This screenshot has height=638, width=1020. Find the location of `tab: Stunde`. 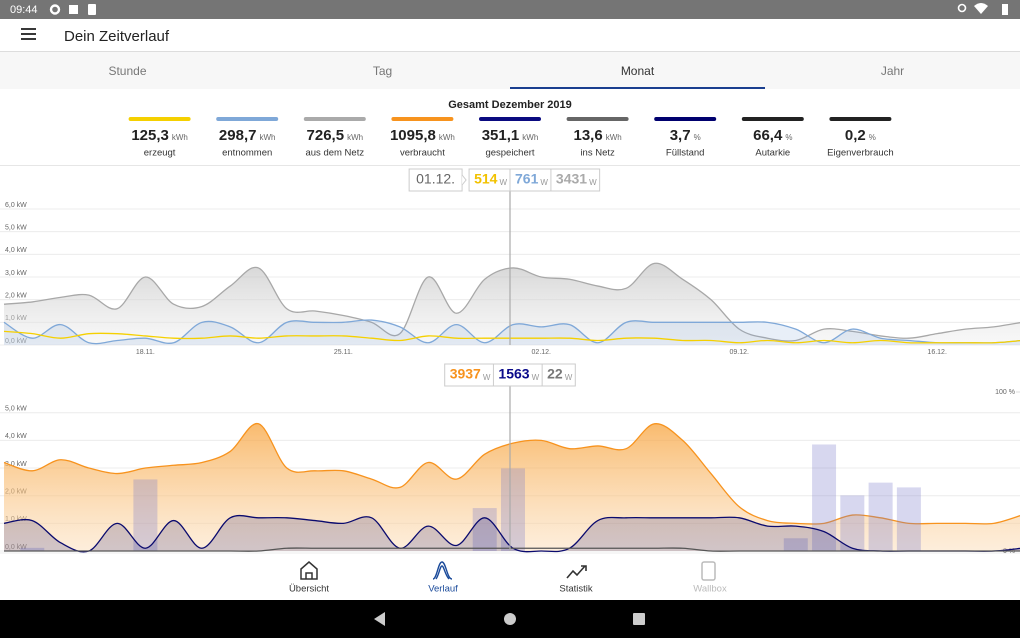

tab: Stunde is located at coordinates (127, 71).